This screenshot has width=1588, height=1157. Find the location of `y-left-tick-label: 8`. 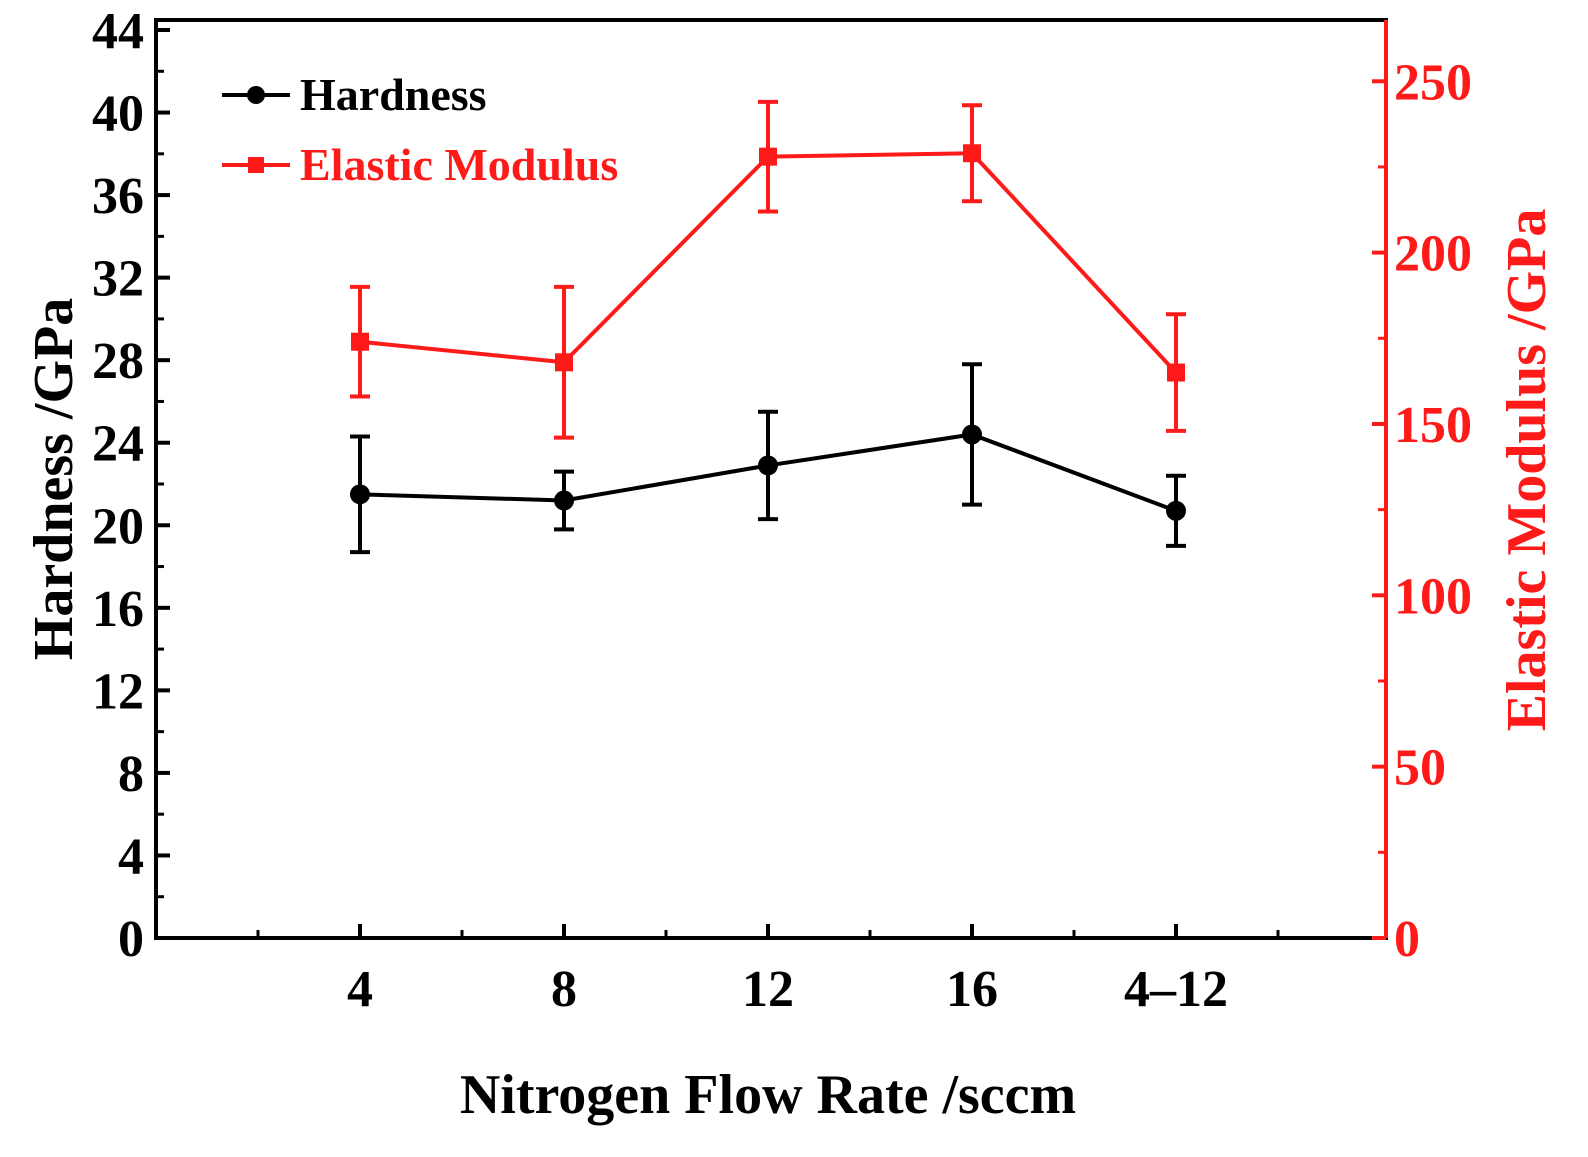

y-left-tick-label: 8 is located at coordinates (131, 774).